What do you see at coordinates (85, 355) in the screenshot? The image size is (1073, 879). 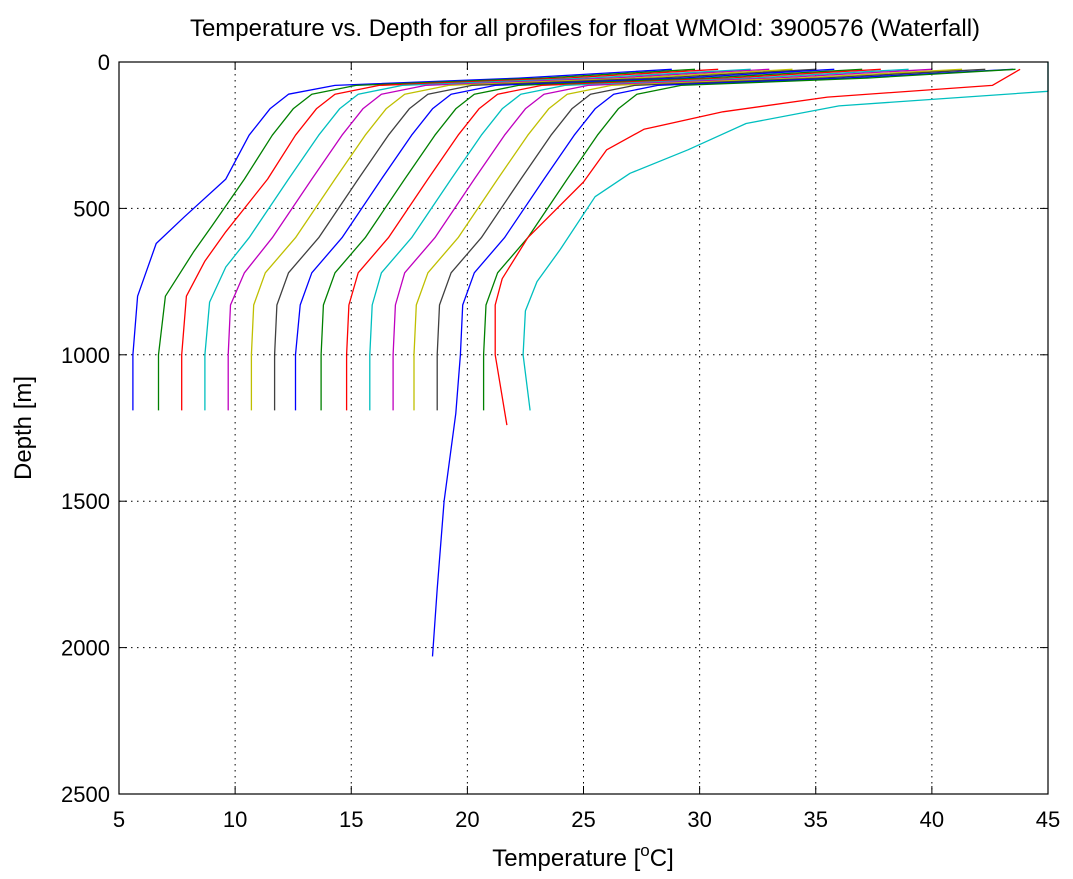 I see `y-tick-label: 1000` at bounding box center [85, 355].